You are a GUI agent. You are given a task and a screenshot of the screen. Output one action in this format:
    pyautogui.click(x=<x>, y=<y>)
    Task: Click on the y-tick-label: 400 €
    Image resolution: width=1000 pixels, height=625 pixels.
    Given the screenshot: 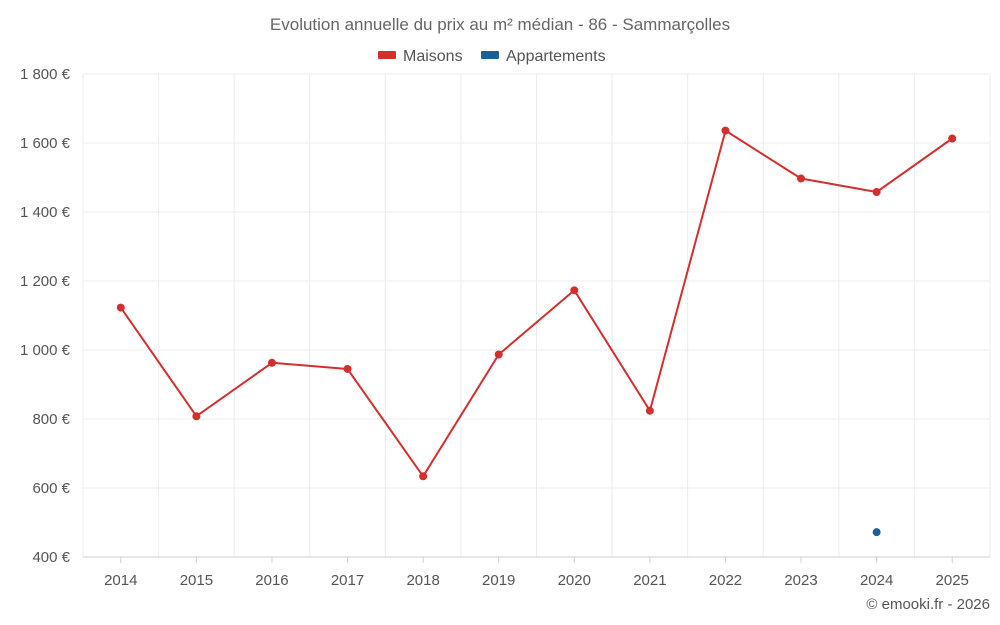 What is the action you would take?
    pyautogui.click(x=51, y=557)
    